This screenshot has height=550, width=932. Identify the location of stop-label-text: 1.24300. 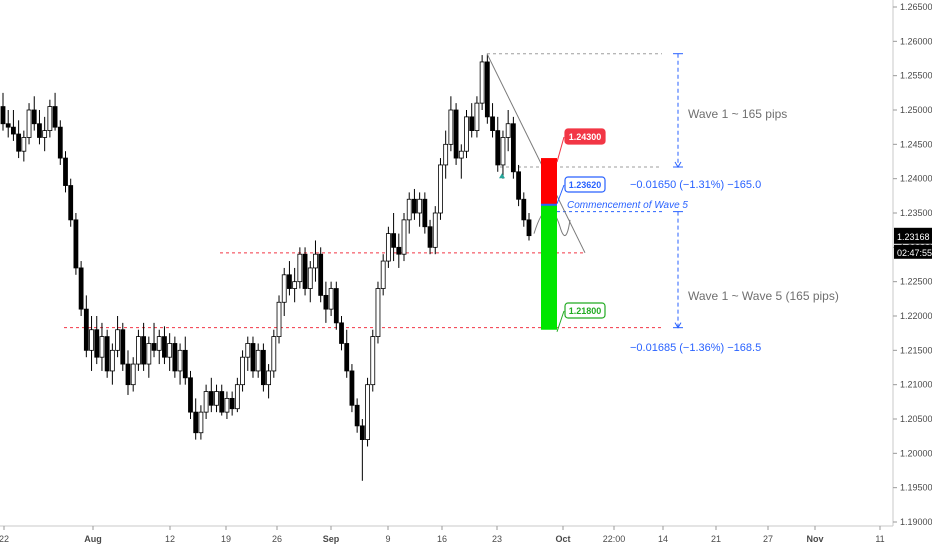
(585, 137).